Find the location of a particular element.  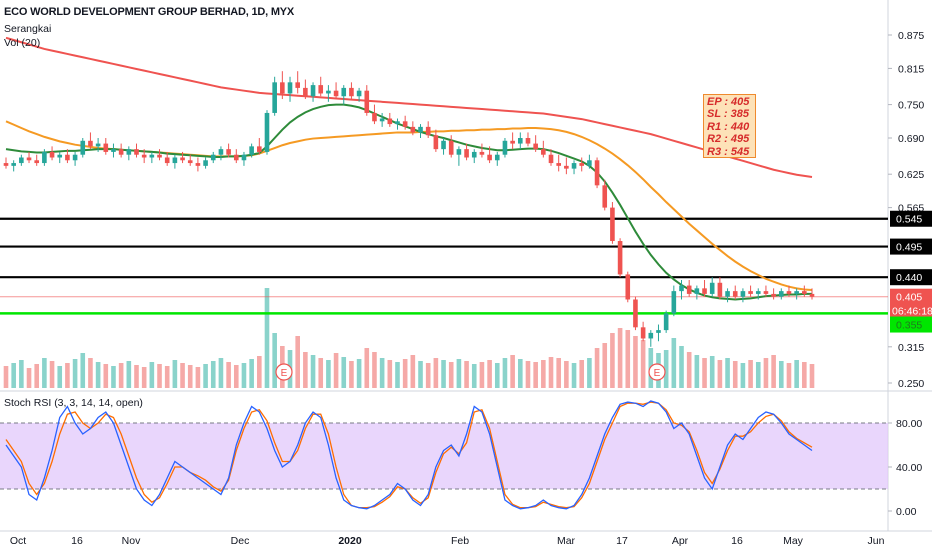

level-tag-495: 0.495 is located at coordinates (909, 248).